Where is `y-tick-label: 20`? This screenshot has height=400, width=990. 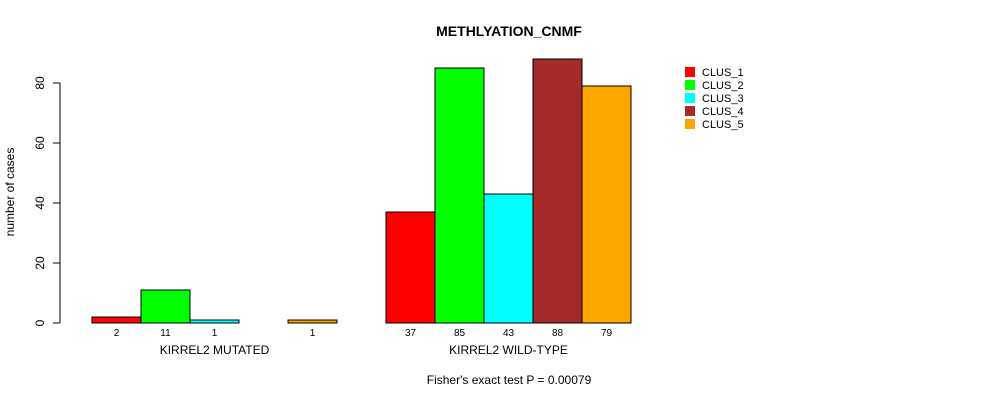
y-tick-label: 20 is located at coordinates (40, 263).